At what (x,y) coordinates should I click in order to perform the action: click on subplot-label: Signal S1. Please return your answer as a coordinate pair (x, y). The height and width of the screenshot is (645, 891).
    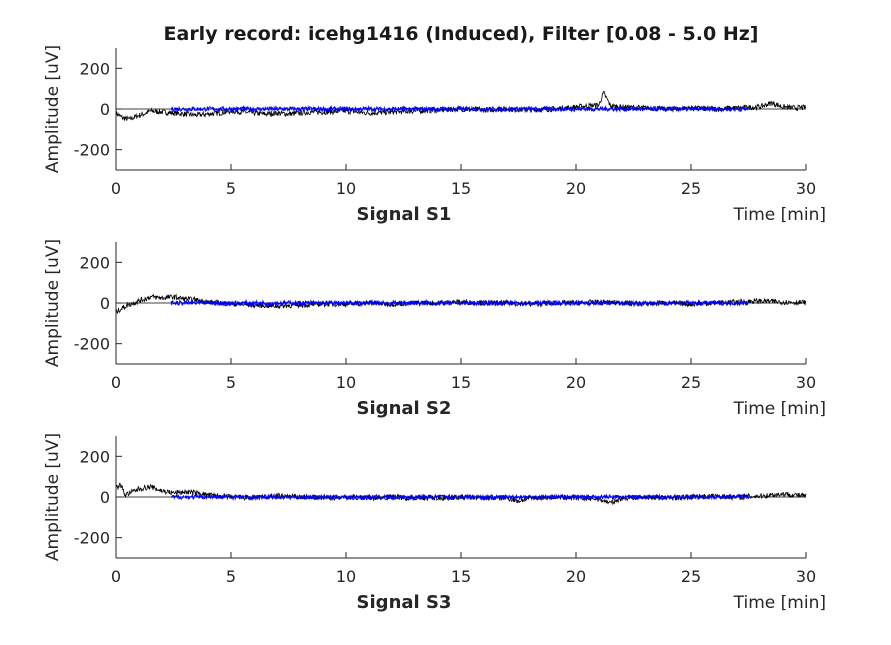
    Looking at the image, I should click on (404, 214).